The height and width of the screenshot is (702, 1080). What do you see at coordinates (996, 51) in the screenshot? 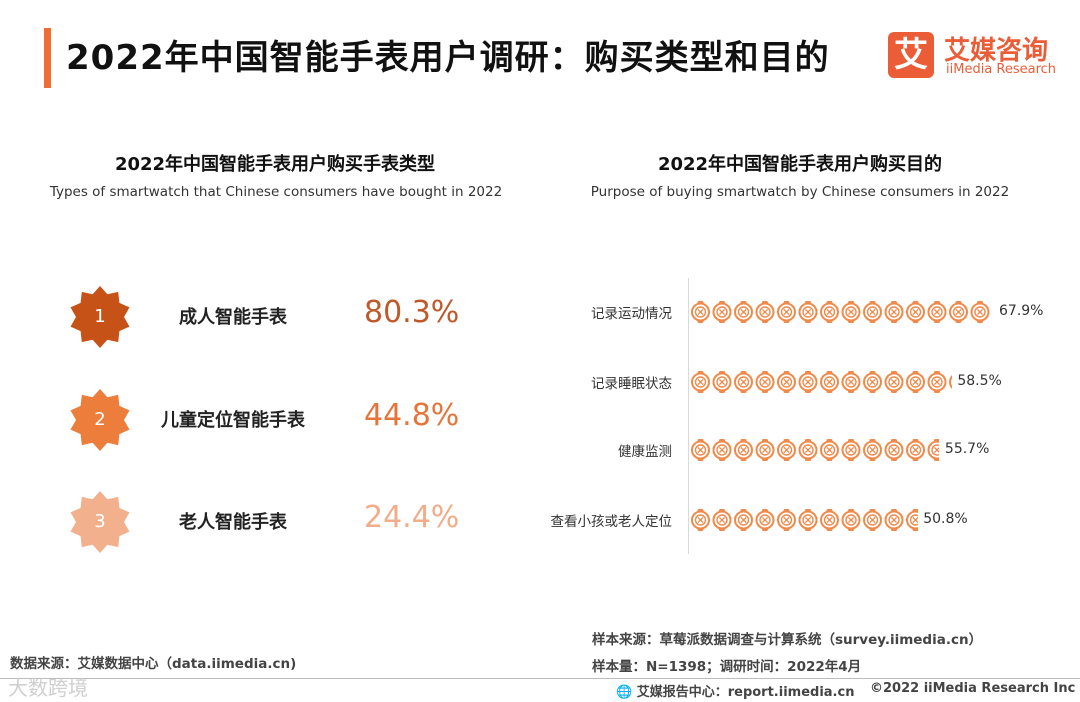
I see `logo-name-cn: 艾媒咨询` at bounding box center [996, 51].